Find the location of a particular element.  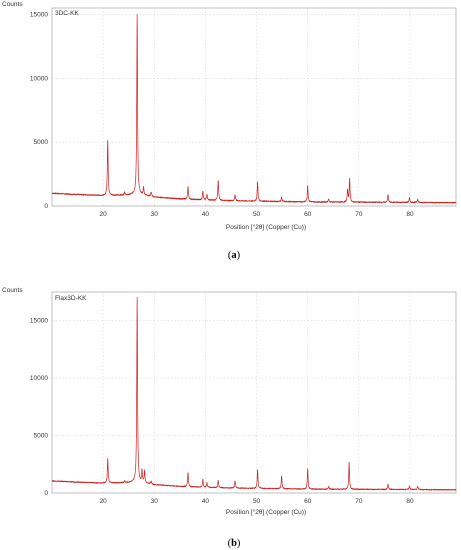

y-ticks-a: 0 5000 10000 15000 is located at coordinates (39, 110).